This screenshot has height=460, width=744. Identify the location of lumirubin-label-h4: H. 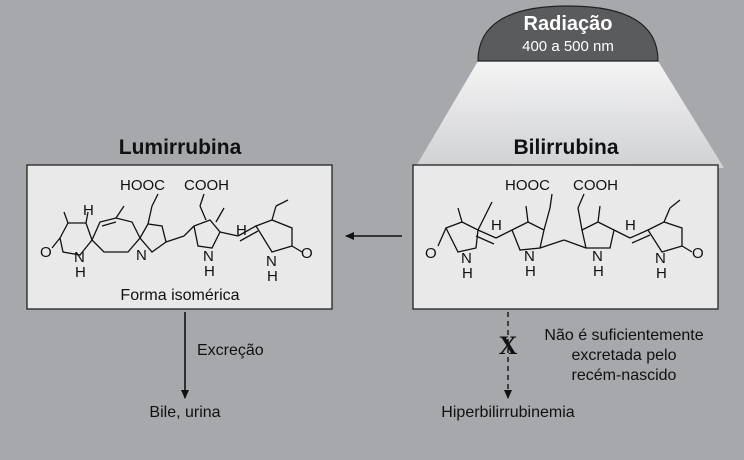
(272, 276).